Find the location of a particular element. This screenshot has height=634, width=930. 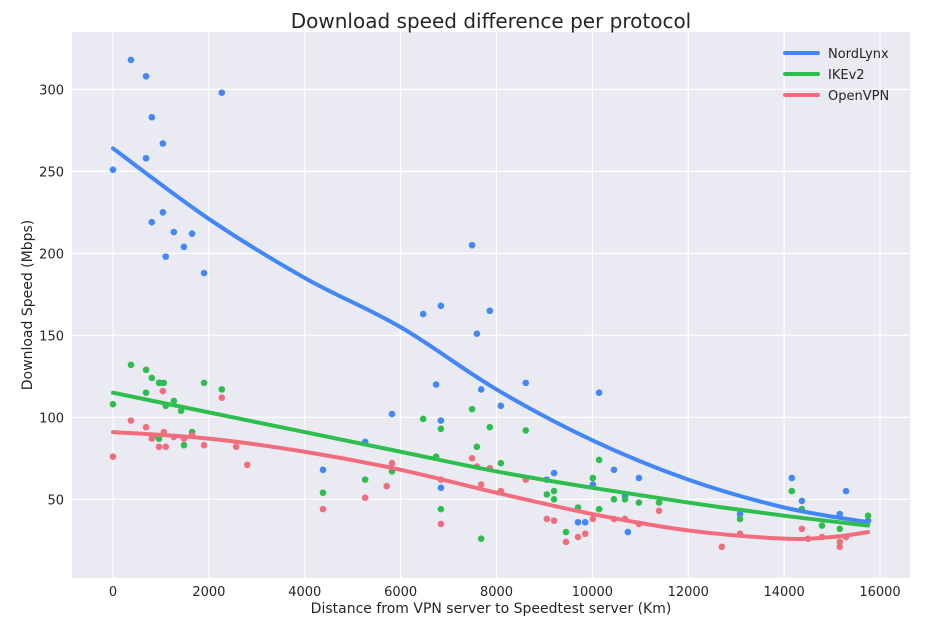

y-axis-ticks: 50 100 150 200 250 300 is located at coordinates (51, 295).